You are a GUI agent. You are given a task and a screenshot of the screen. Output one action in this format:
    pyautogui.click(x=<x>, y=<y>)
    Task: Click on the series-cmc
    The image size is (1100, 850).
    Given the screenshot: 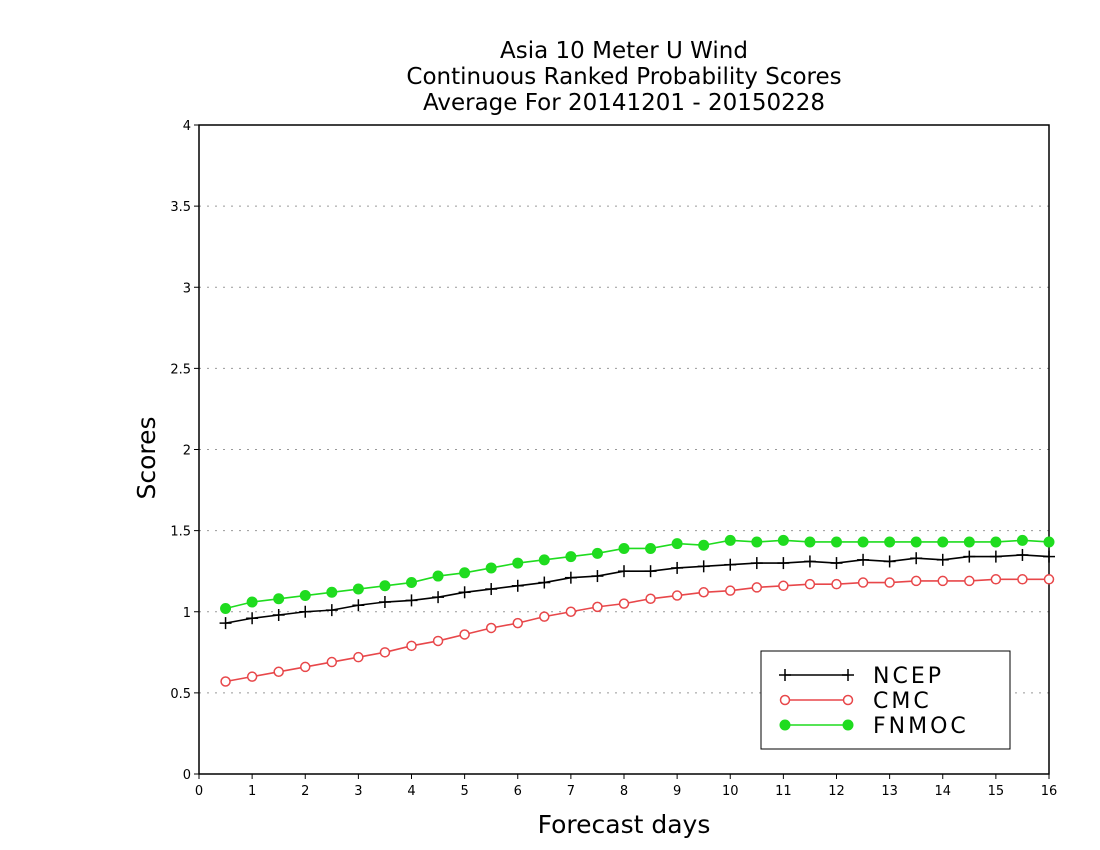 What is the action you would take?
    pyautogui.click(x=637, y=630)
    